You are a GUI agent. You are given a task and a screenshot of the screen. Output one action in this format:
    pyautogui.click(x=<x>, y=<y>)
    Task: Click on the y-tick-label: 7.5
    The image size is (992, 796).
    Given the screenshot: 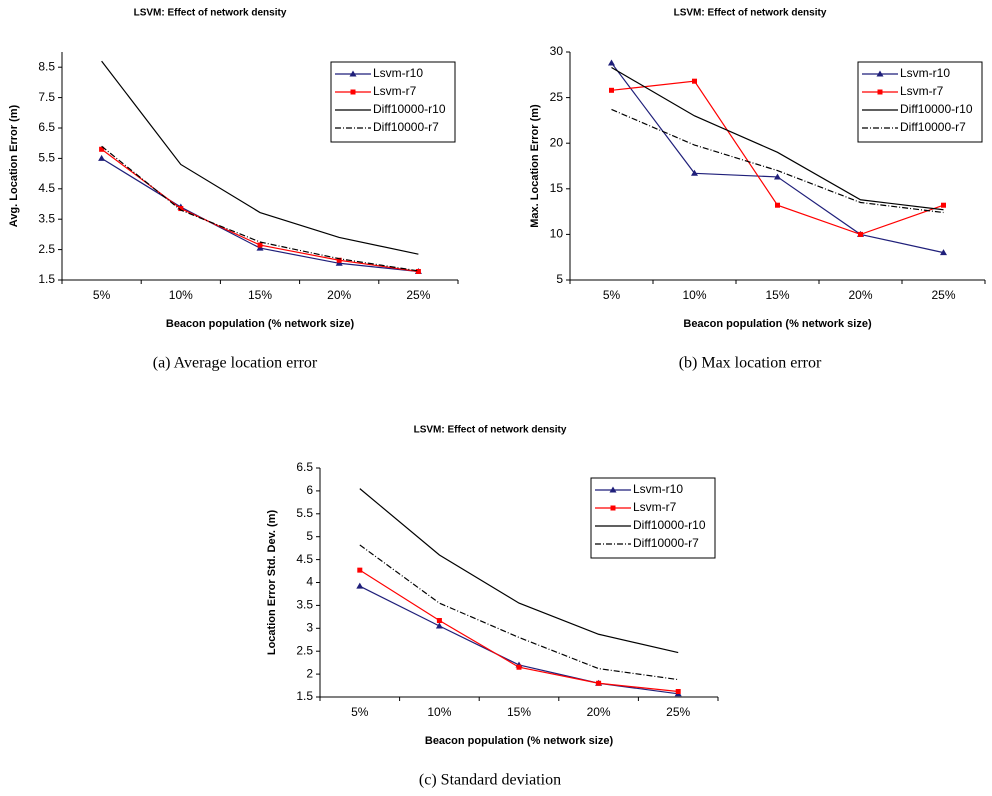 What is the action you would take?
    pyautogui.click(x=46, y=97)
    